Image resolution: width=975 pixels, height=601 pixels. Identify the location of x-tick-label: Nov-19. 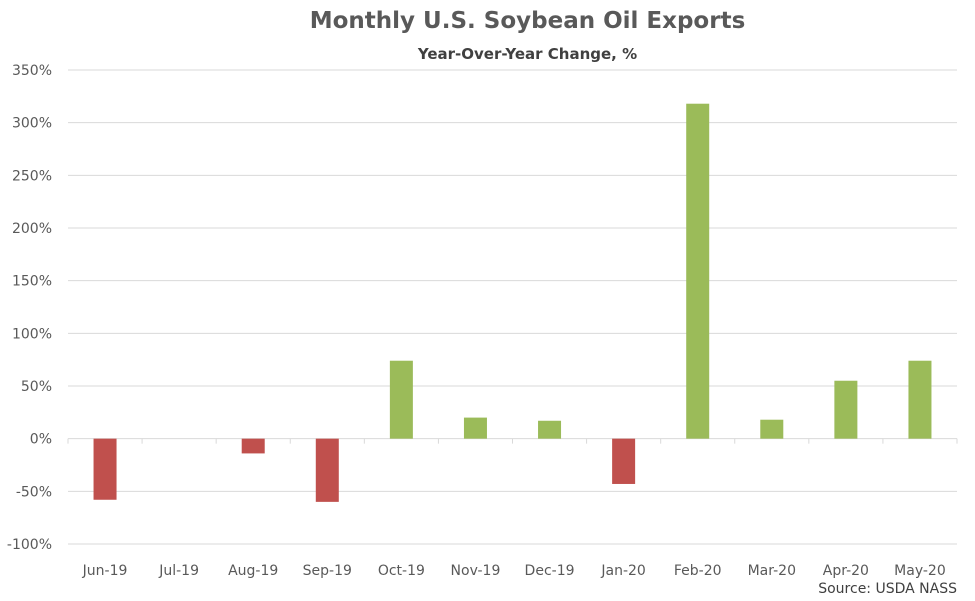
(476, 571).